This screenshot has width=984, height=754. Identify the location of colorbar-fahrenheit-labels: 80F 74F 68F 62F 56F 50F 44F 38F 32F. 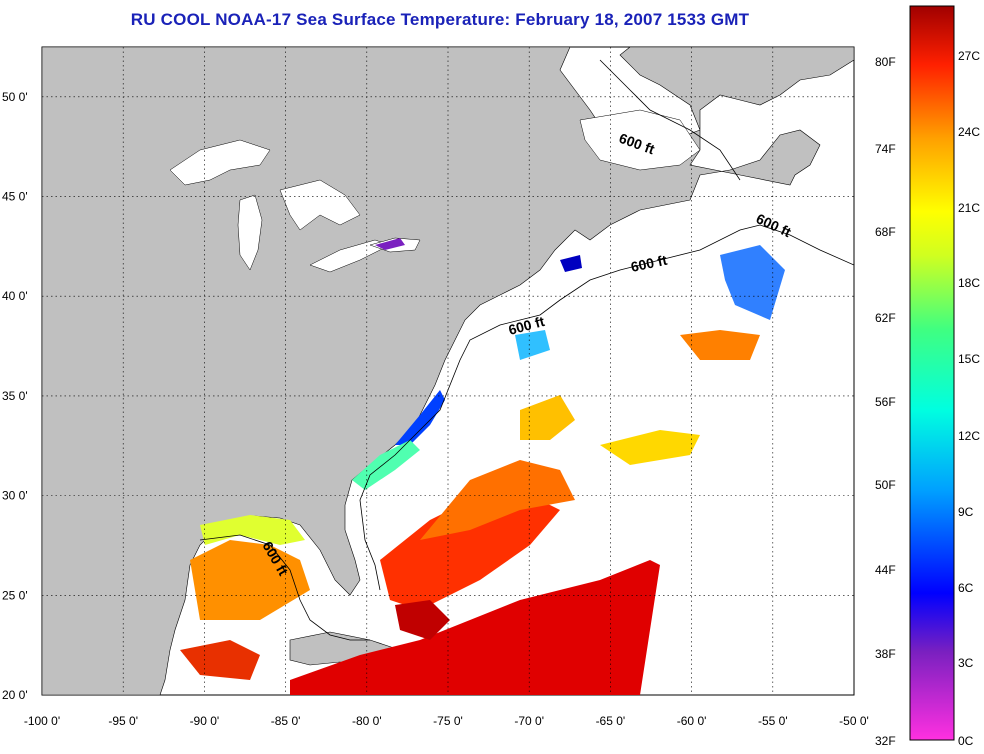
(885, 401).